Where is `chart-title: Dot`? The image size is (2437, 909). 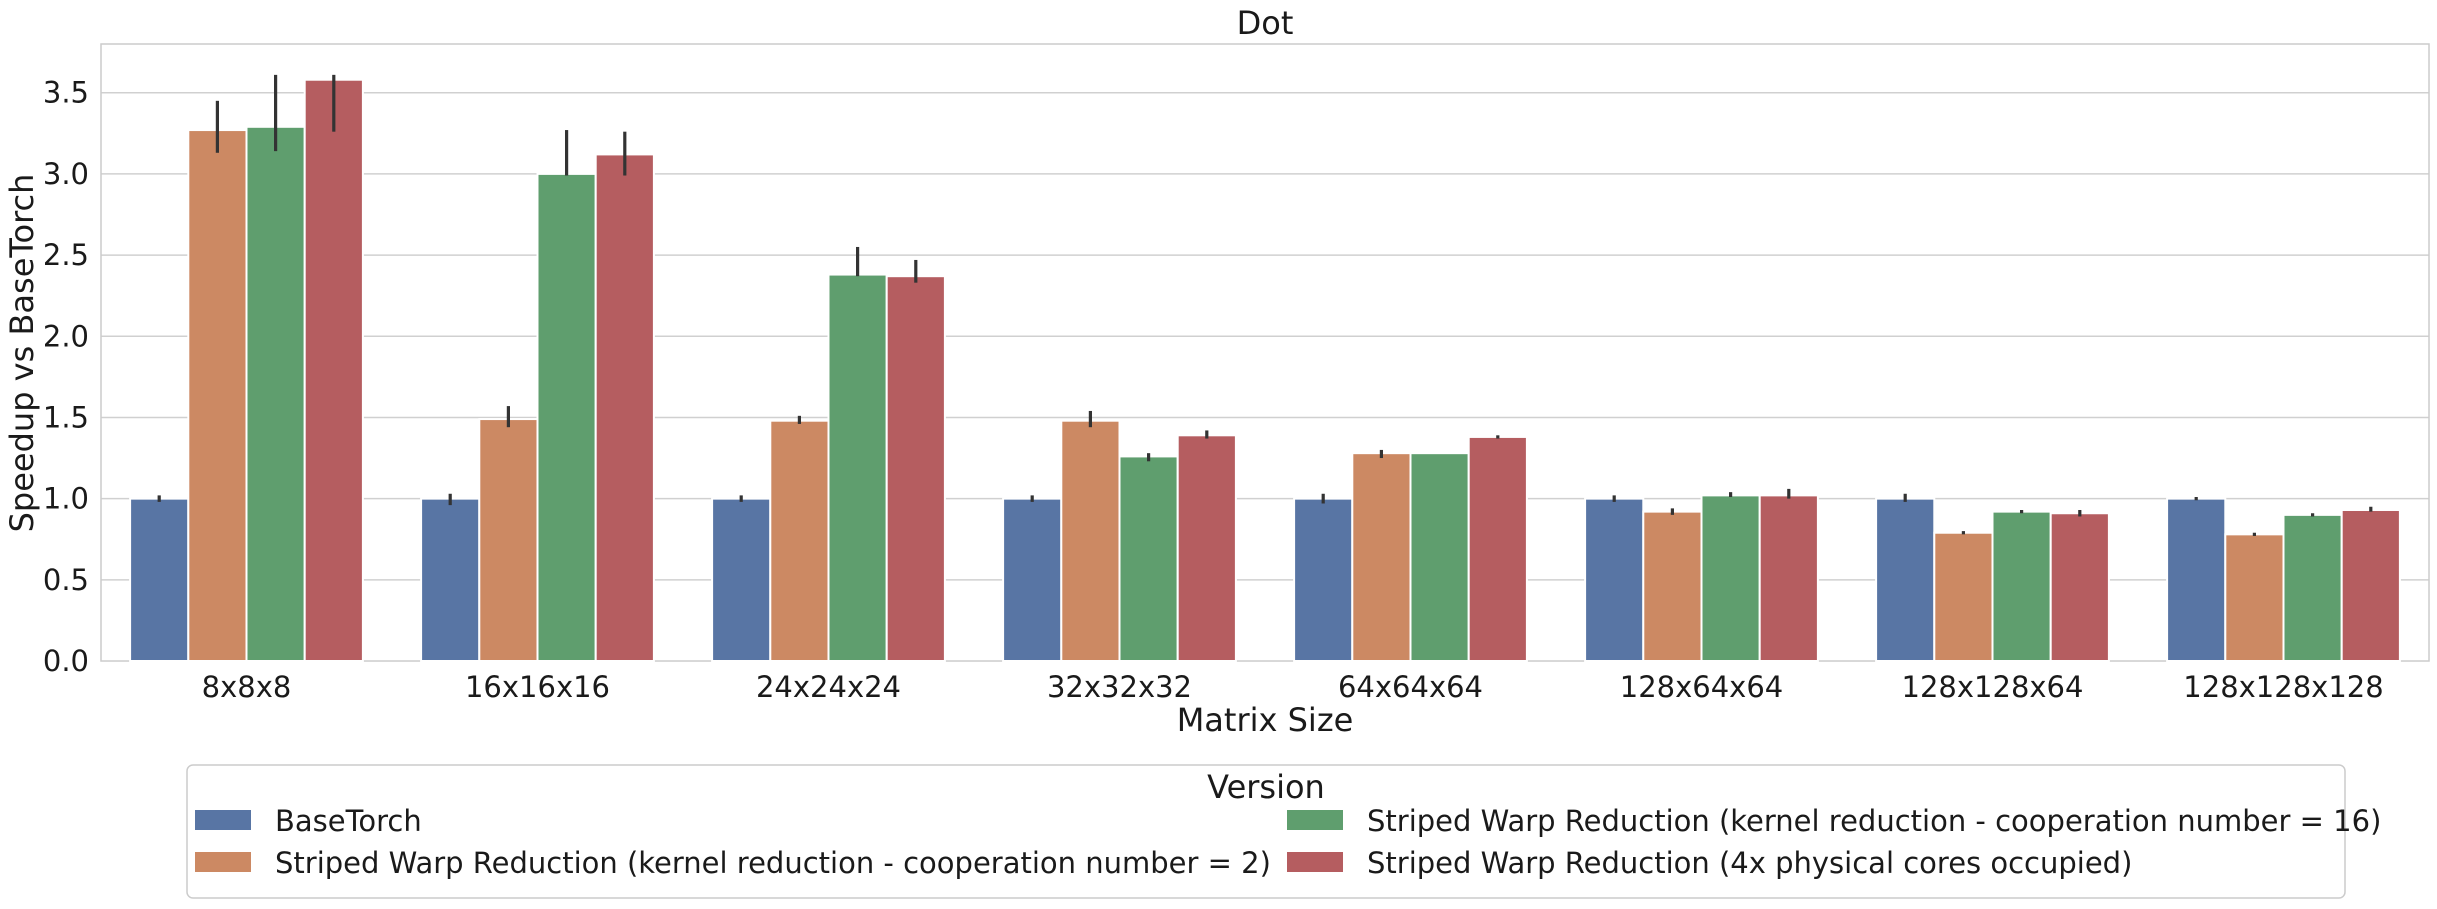 chart-title: Dot is located at coordinates (1265, 23).